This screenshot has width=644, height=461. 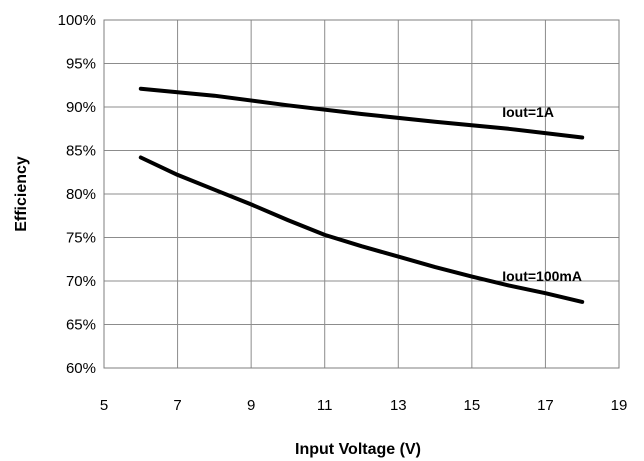 What do you see at coordinates (364, 405) in the screenshot?
I see `x-axis: 5 7 9 11 13 15 17 19` at bounding box center [364, 405].